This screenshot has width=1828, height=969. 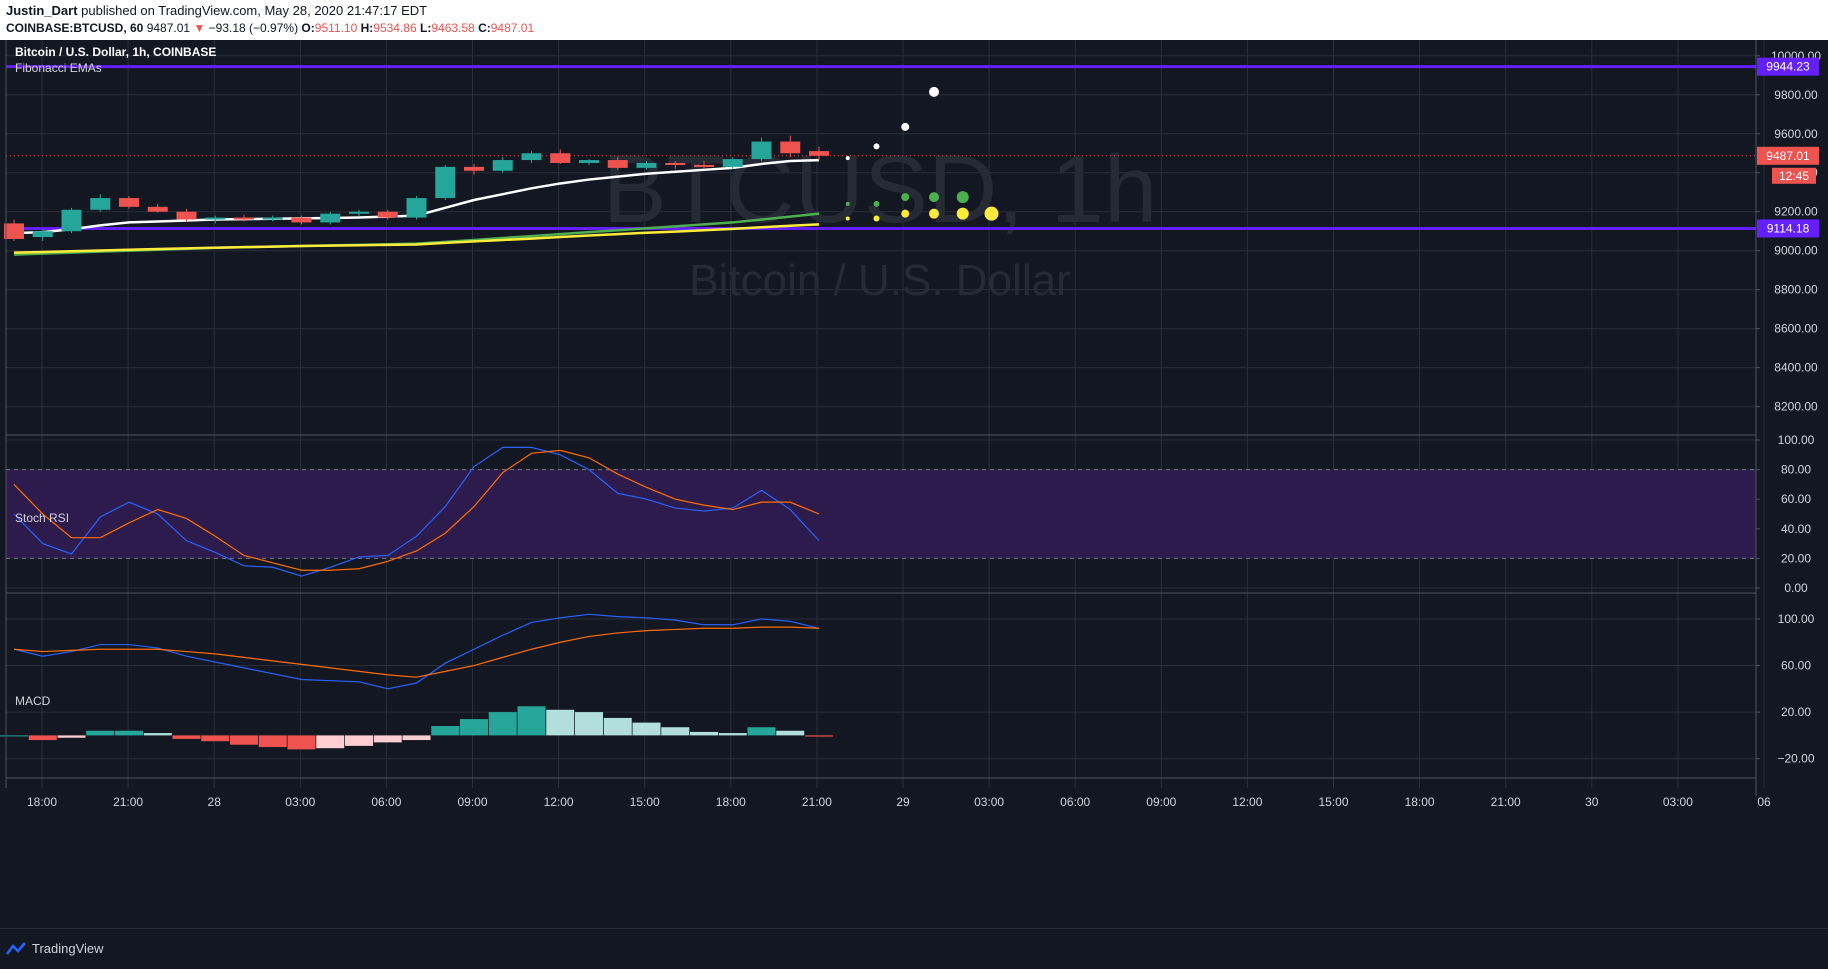 I want to click on ema-indicator-label: Fibonacci EMAs, so click(x=58, y=68).